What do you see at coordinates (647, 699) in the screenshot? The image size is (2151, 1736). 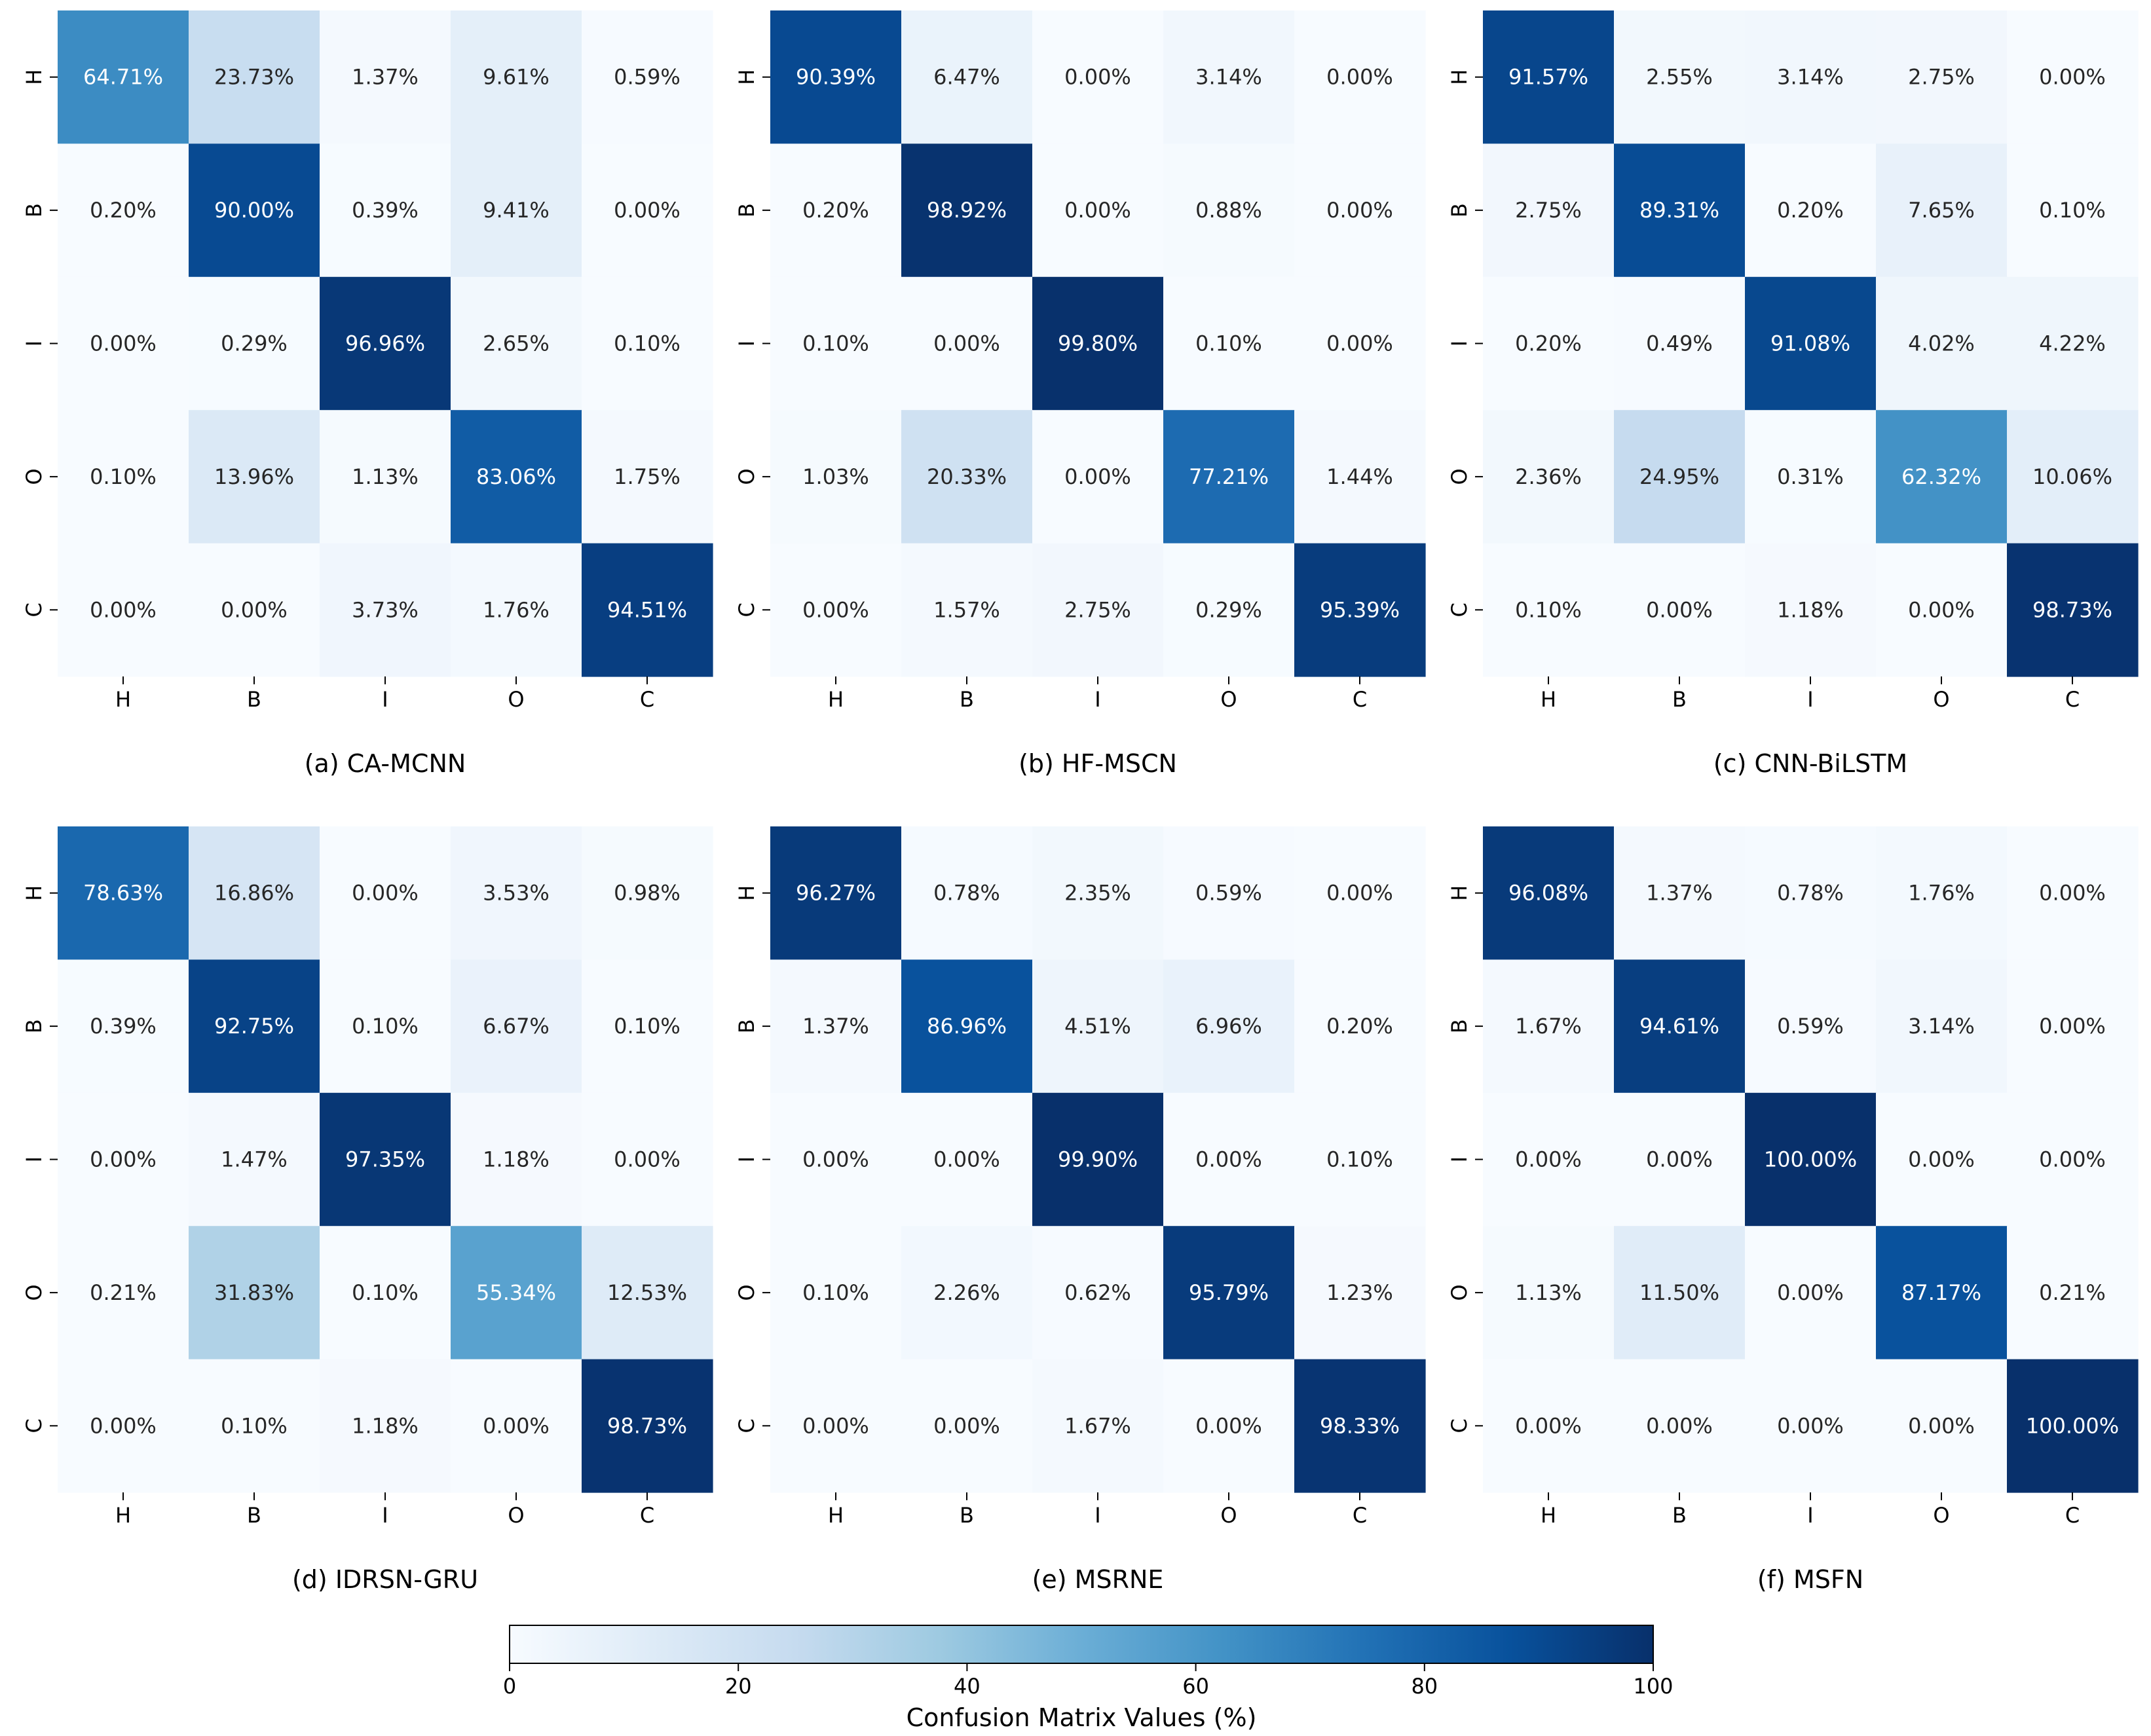 I see `x-tick-label: C` at bounding box center [647, 699].